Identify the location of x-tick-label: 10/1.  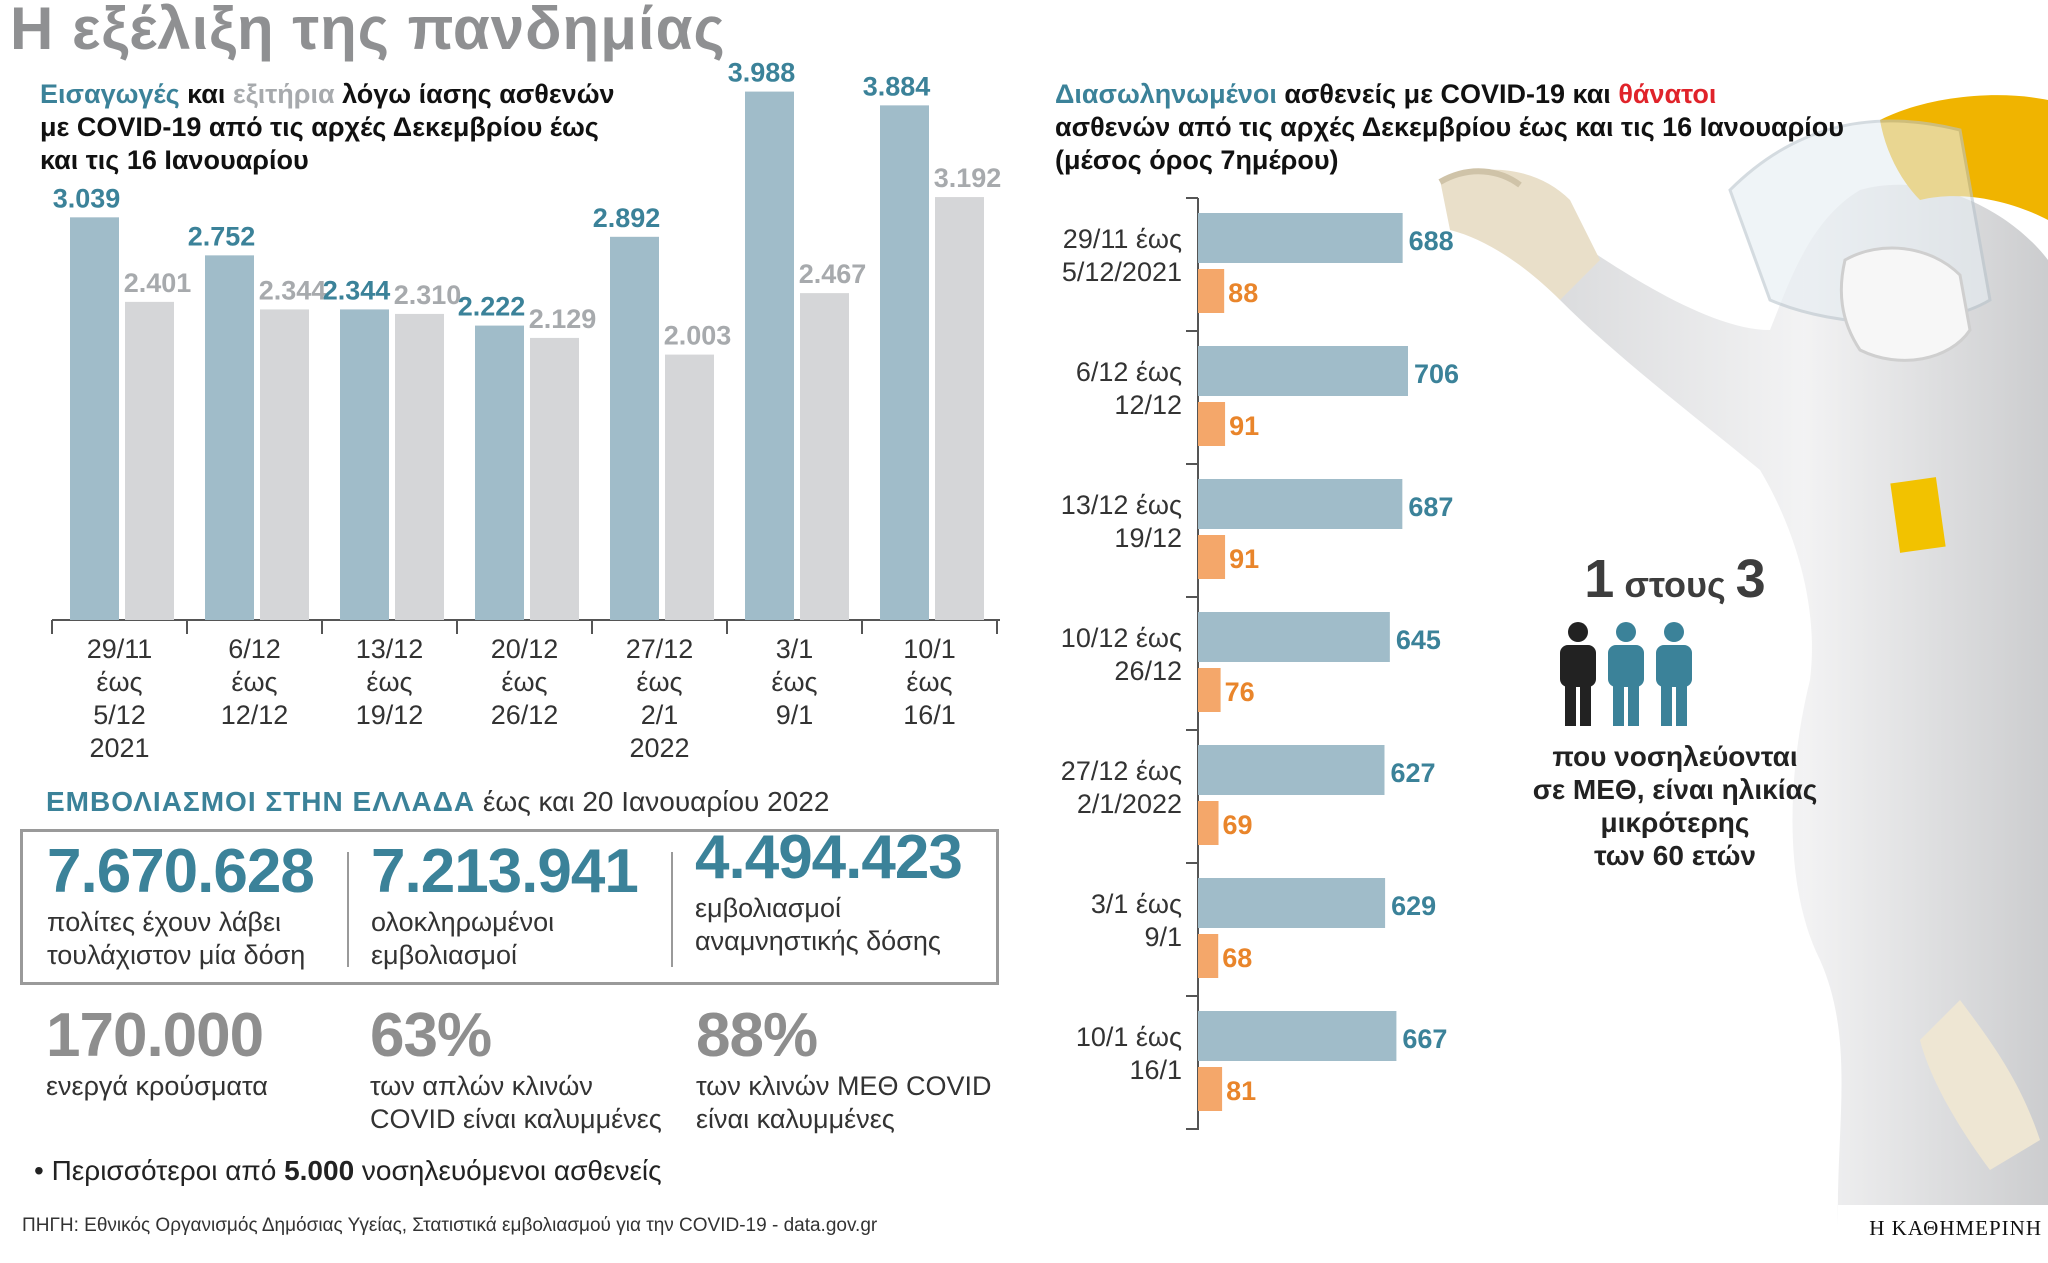
(929, 649).